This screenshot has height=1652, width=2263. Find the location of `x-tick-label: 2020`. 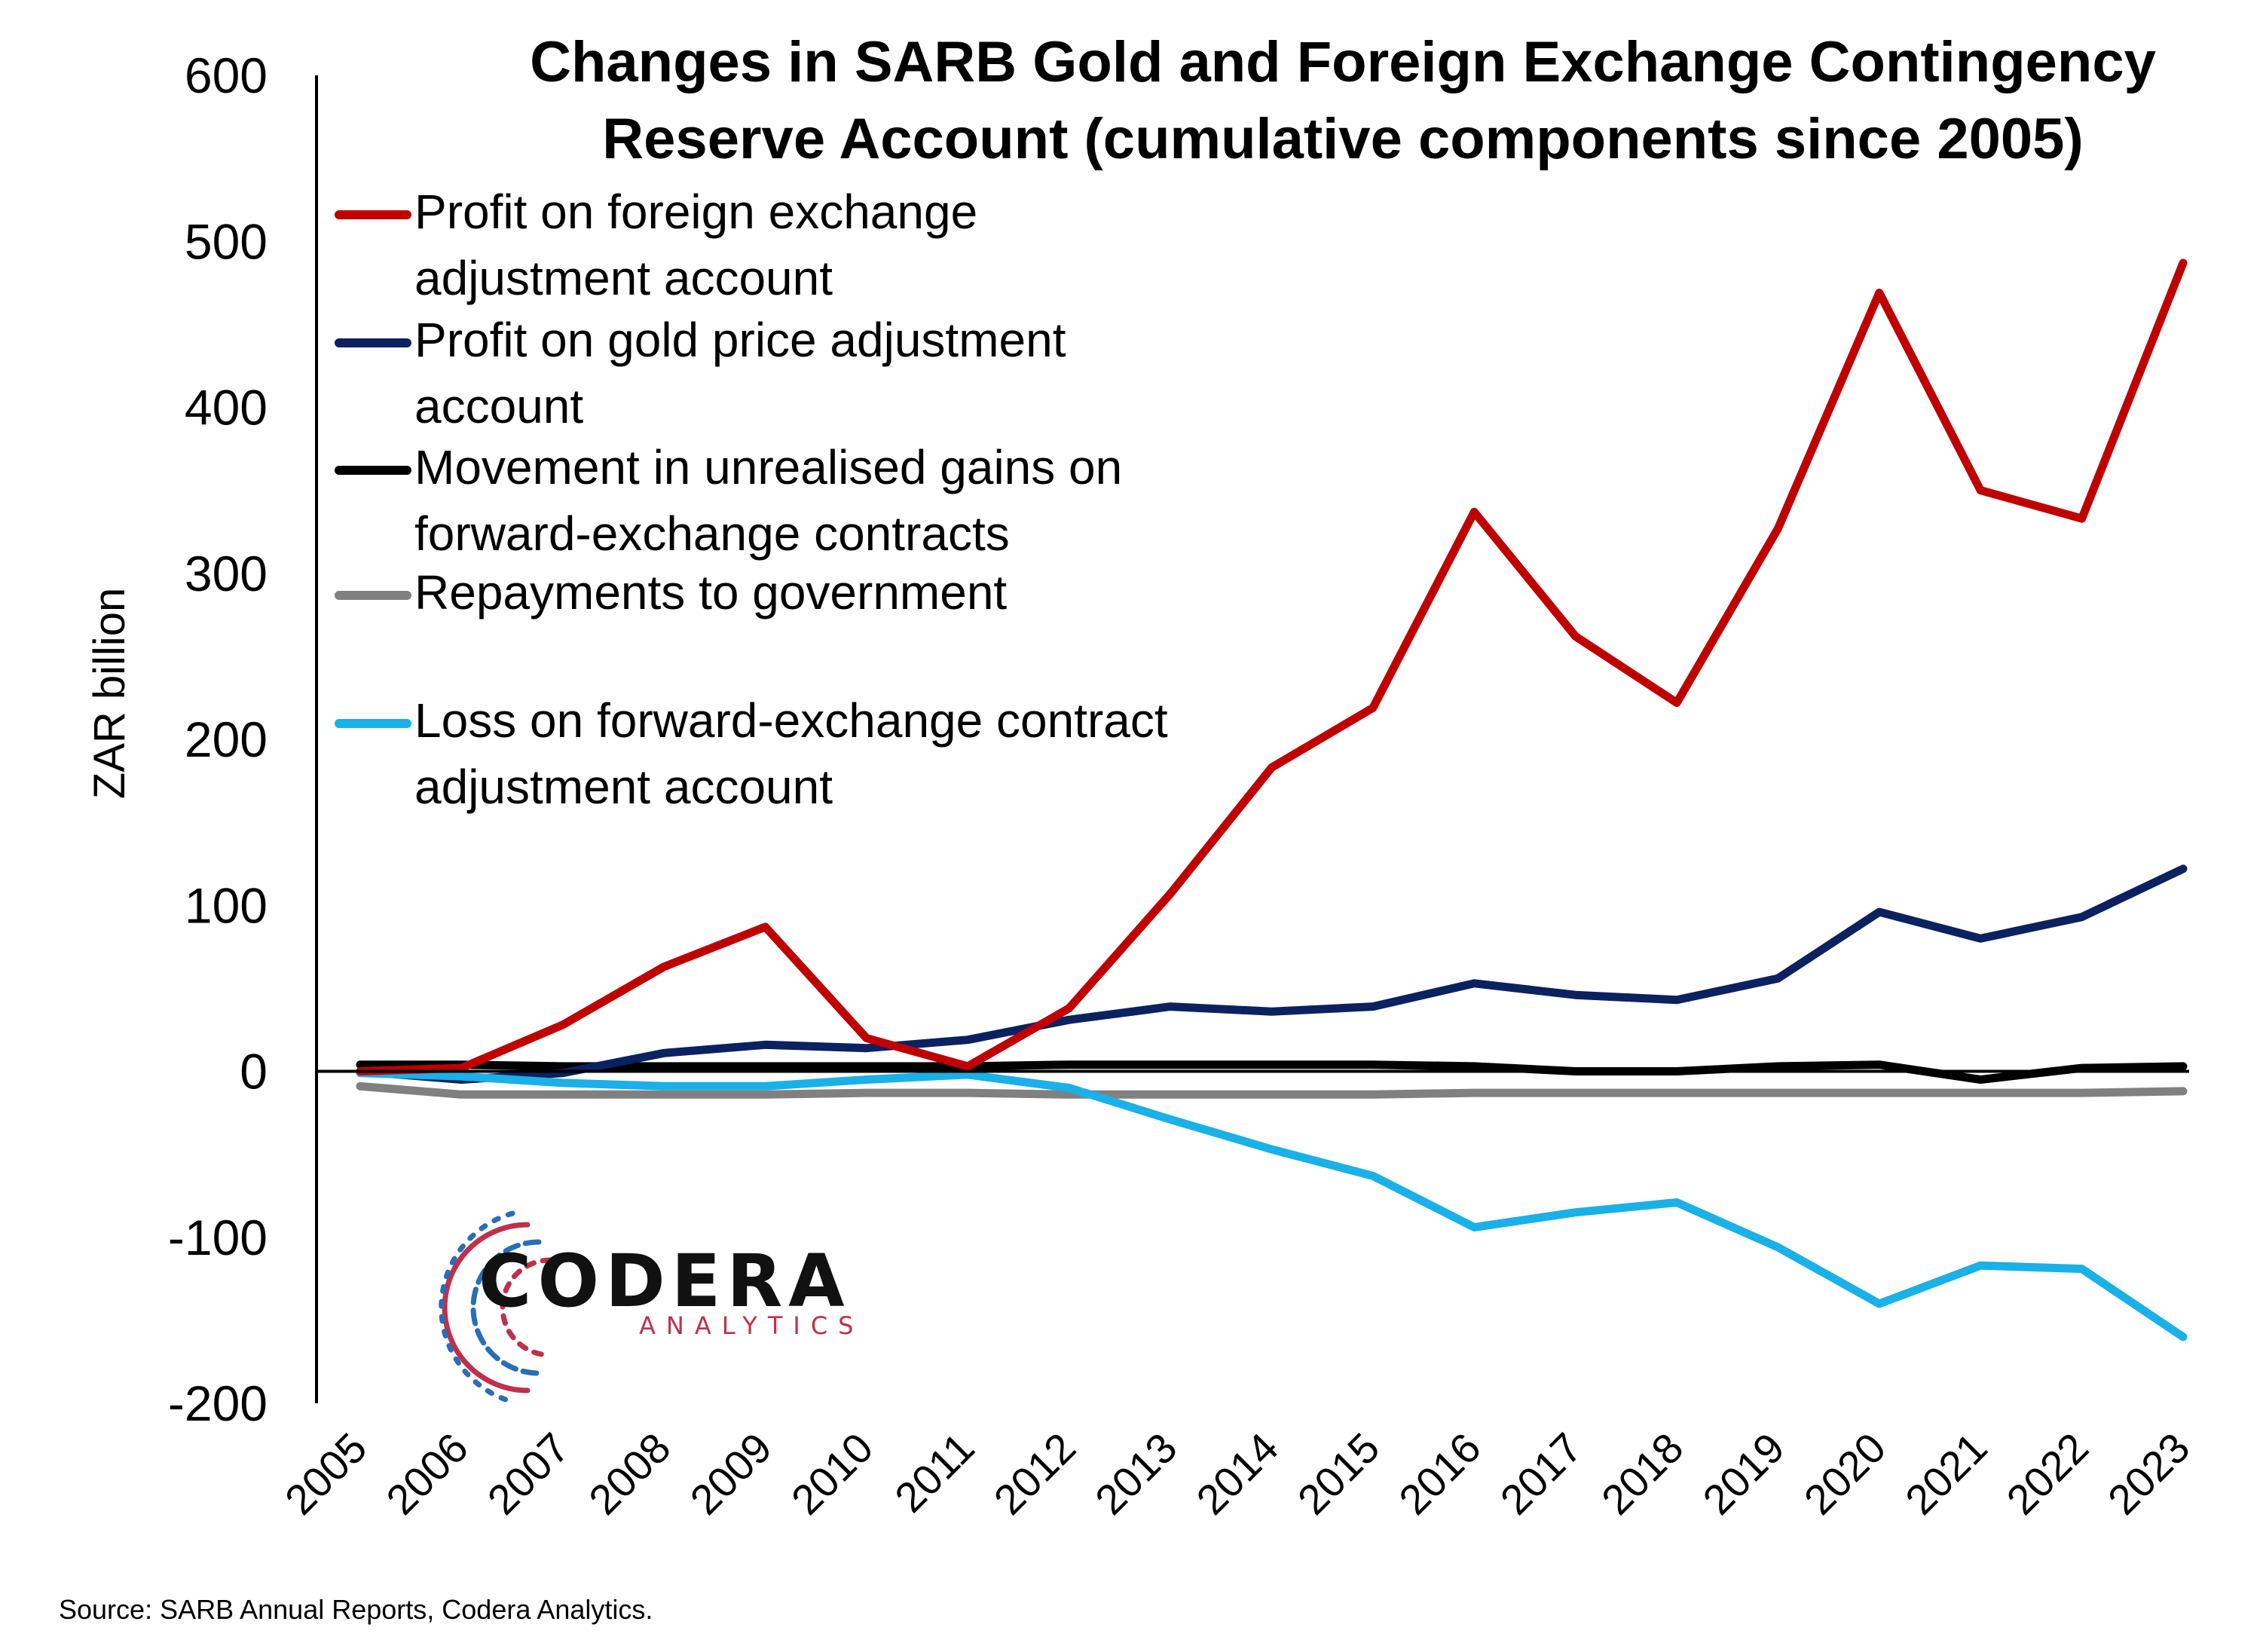

x-tick-label: 2020 is located at coordinates (1845, 1474).